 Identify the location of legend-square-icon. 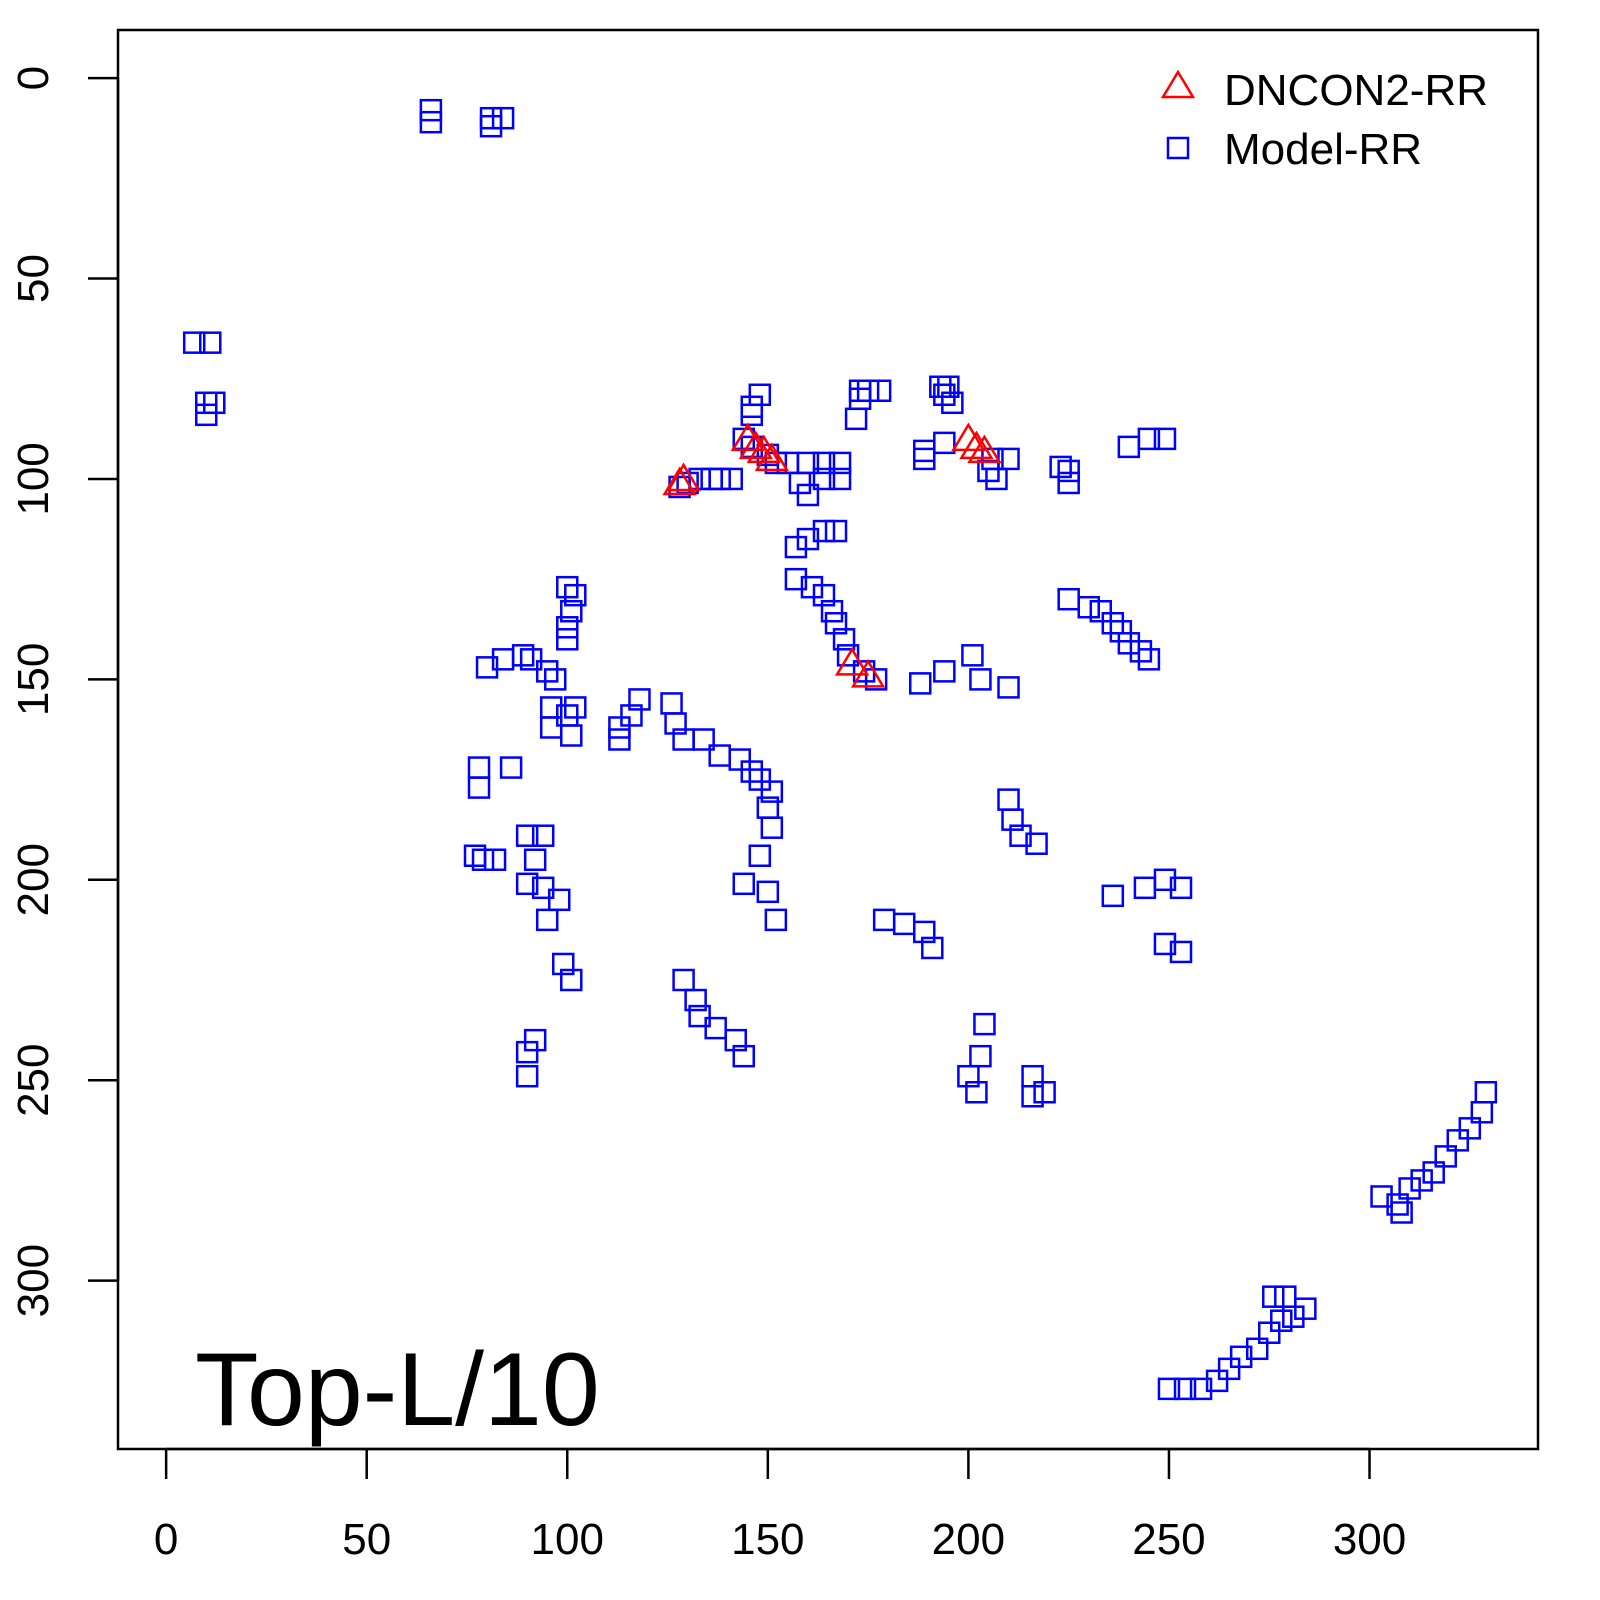
(1178, 148).